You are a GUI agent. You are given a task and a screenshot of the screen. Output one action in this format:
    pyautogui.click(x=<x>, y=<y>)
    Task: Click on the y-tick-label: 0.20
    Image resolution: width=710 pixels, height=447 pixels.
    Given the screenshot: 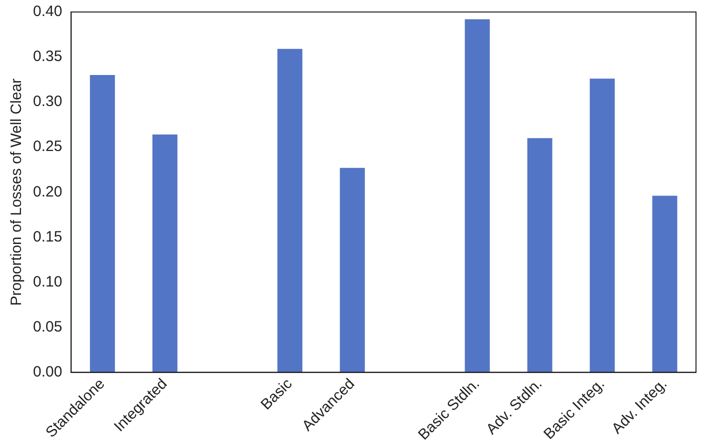 What is the action you would take?
    pyautogui.click(x=47, y=191)
    